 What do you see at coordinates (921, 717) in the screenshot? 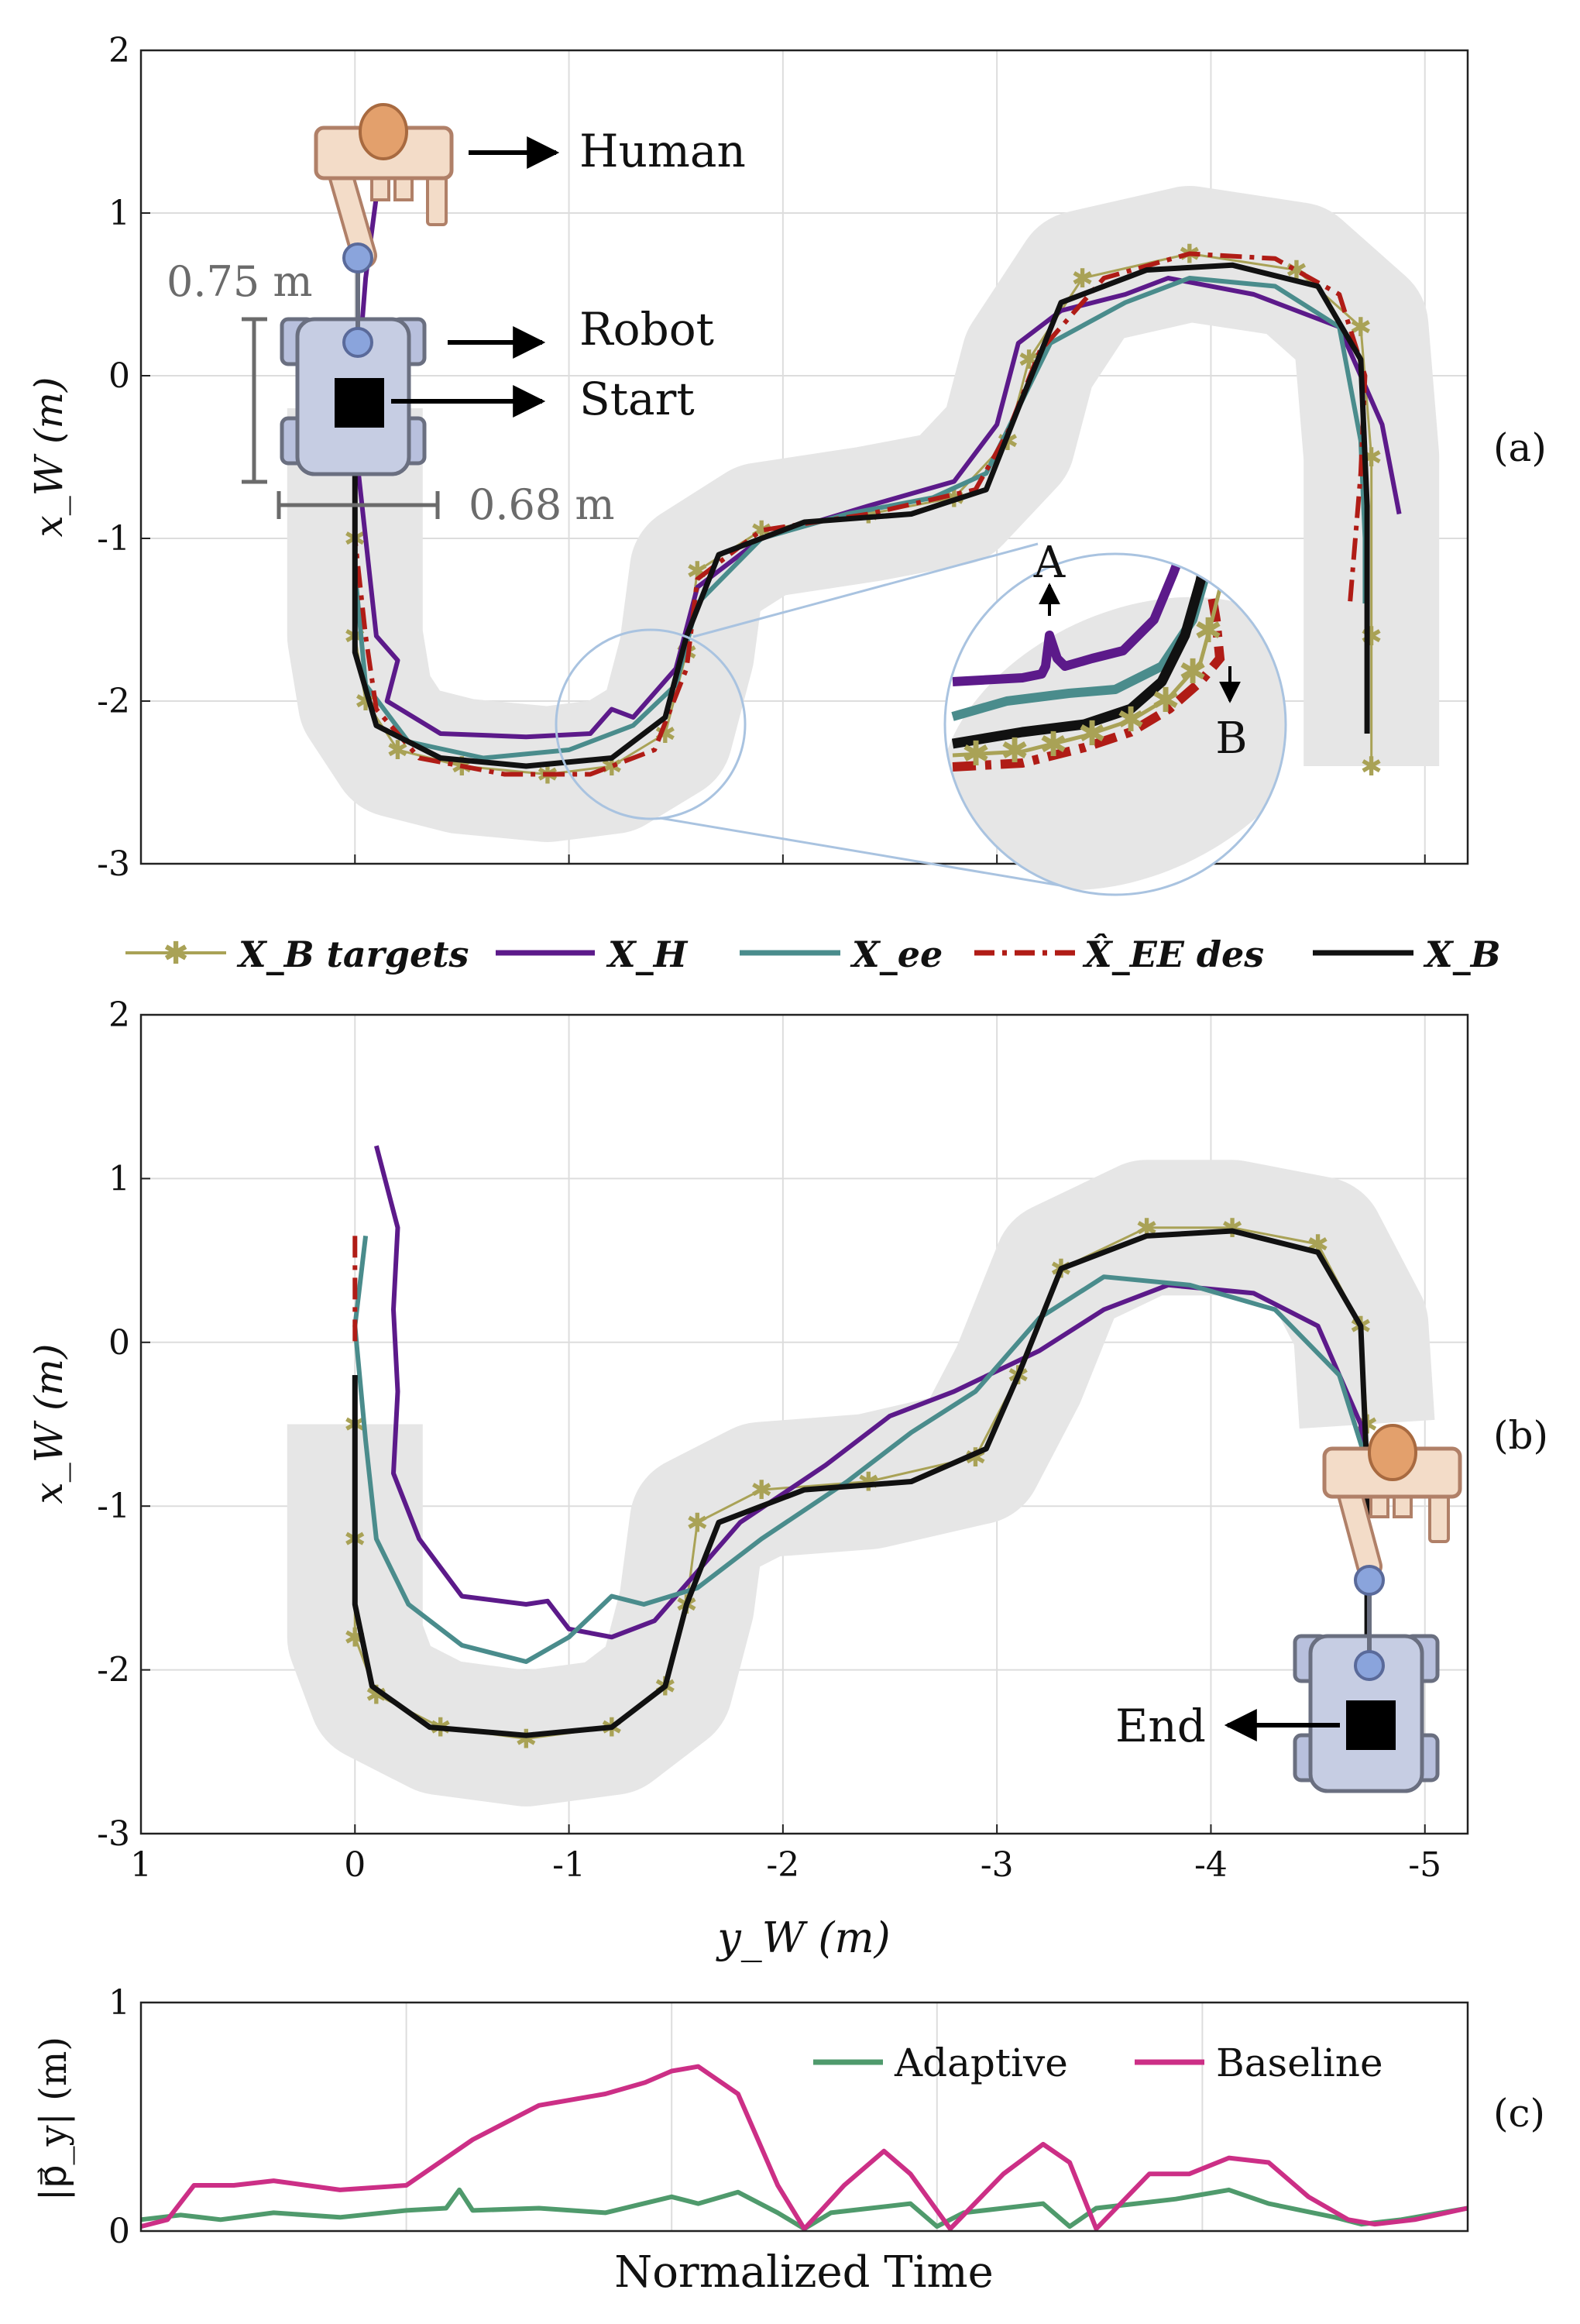
I see `zoom-inset: ✱ ✱ ✱ ✱ ✱ ✱✱✱ A B` at bounding box center [921, 717].